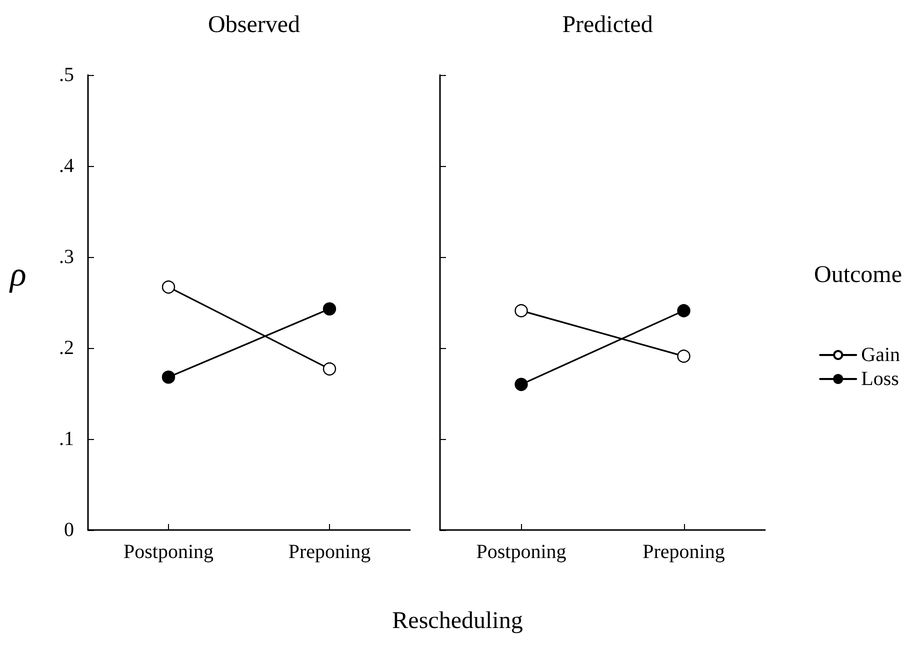 The image size is (915, 668). What do you see at coordinates (607, 25) in the screenshot?
I see `chart-title: Predicted` at bounding box center [607, 25].